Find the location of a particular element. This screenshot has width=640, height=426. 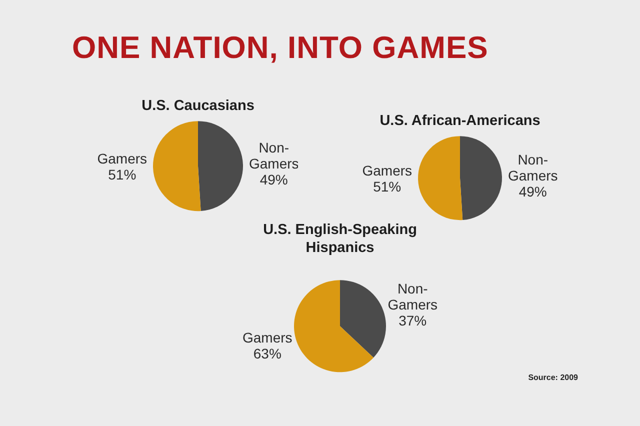

data-label: 37% is located at coordinates (412, 320).